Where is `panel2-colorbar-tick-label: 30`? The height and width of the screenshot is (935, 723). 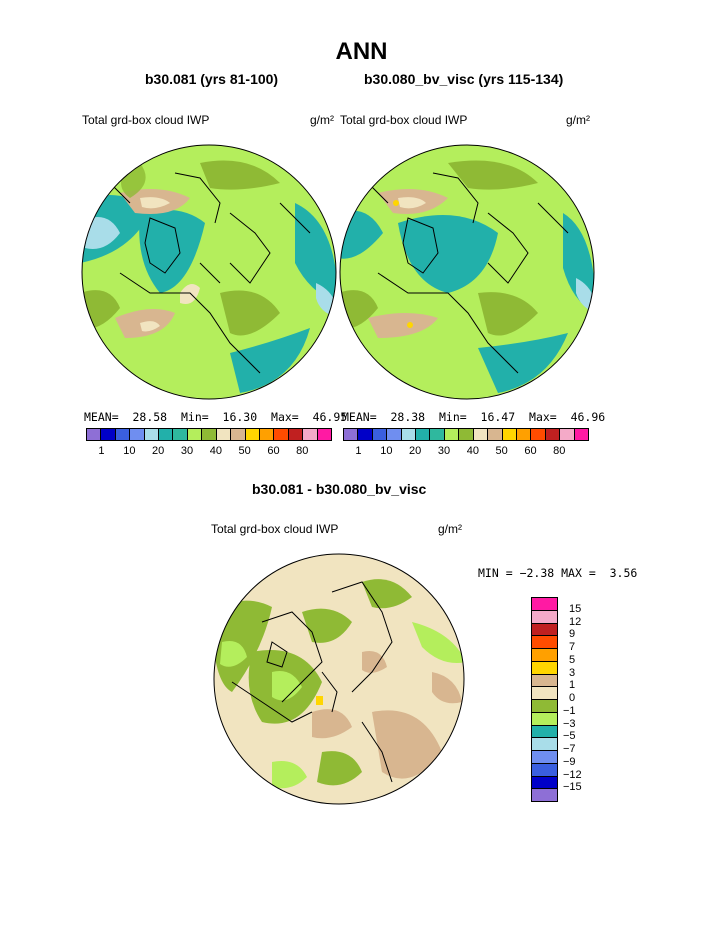 panel2-colorbar-tick-label: 30 is located at coordinates (444, 451).